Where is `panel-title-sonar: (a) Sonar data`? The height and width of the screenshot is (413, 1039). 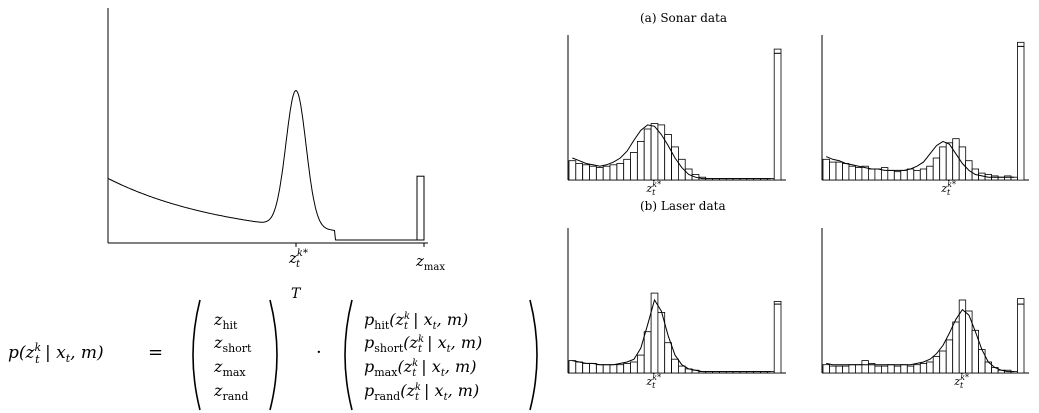
panel-title-sonar: (a) Sonar data is located at coordinates (683, 18).